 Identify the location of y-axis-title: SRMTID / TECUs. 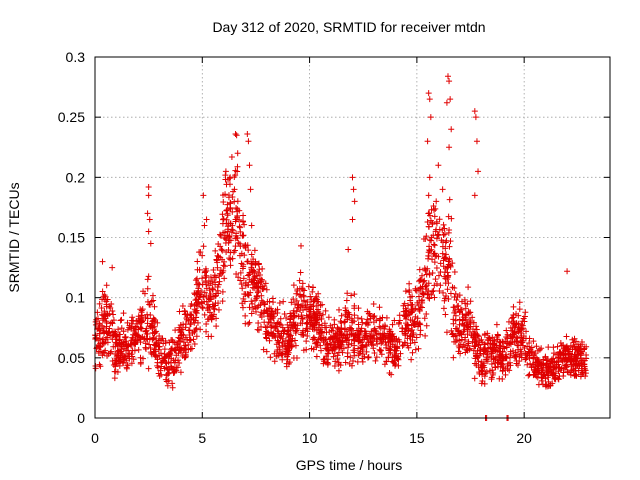
(14, 237).